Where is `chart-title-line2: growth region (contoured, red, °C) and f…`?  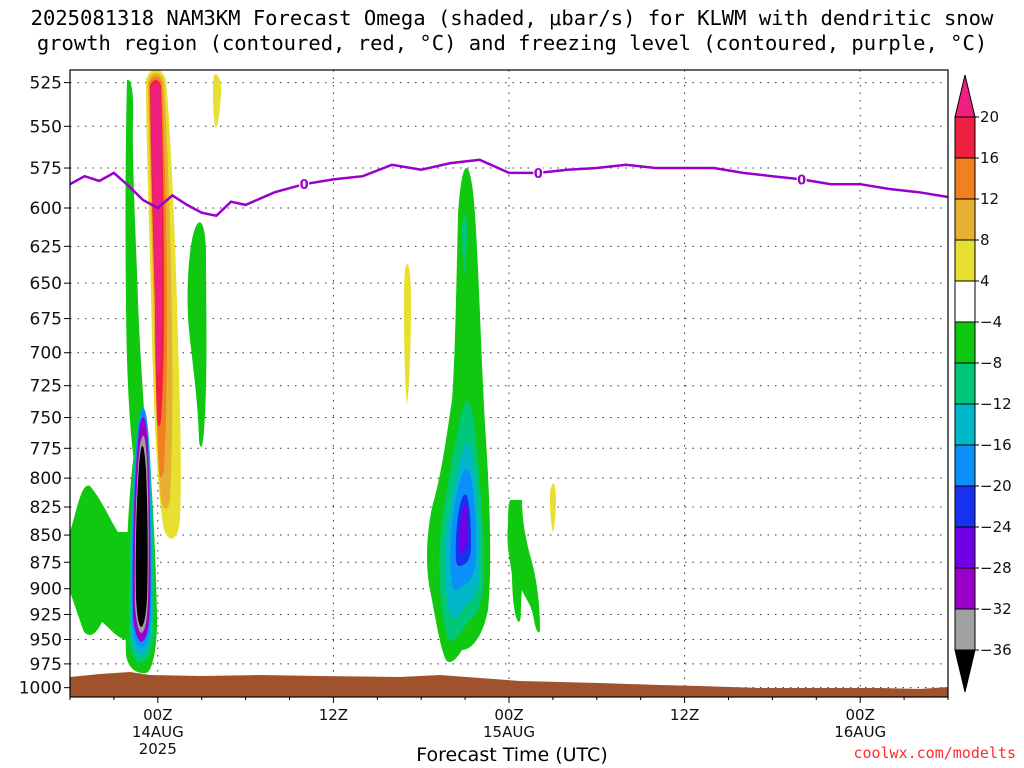 chart-title-line2: growth region (contoured, red, °C) and f… is located at coordinates (512, 43).